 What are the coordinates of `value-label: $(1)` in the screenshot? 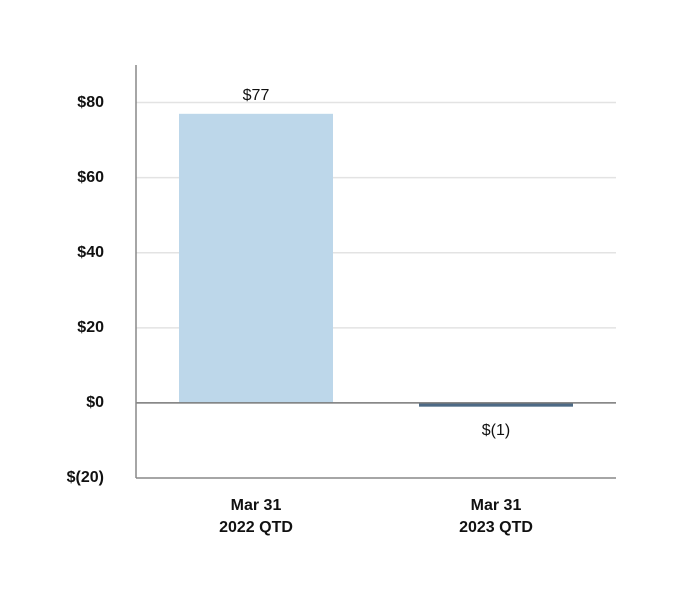 It's located at (496, 430).